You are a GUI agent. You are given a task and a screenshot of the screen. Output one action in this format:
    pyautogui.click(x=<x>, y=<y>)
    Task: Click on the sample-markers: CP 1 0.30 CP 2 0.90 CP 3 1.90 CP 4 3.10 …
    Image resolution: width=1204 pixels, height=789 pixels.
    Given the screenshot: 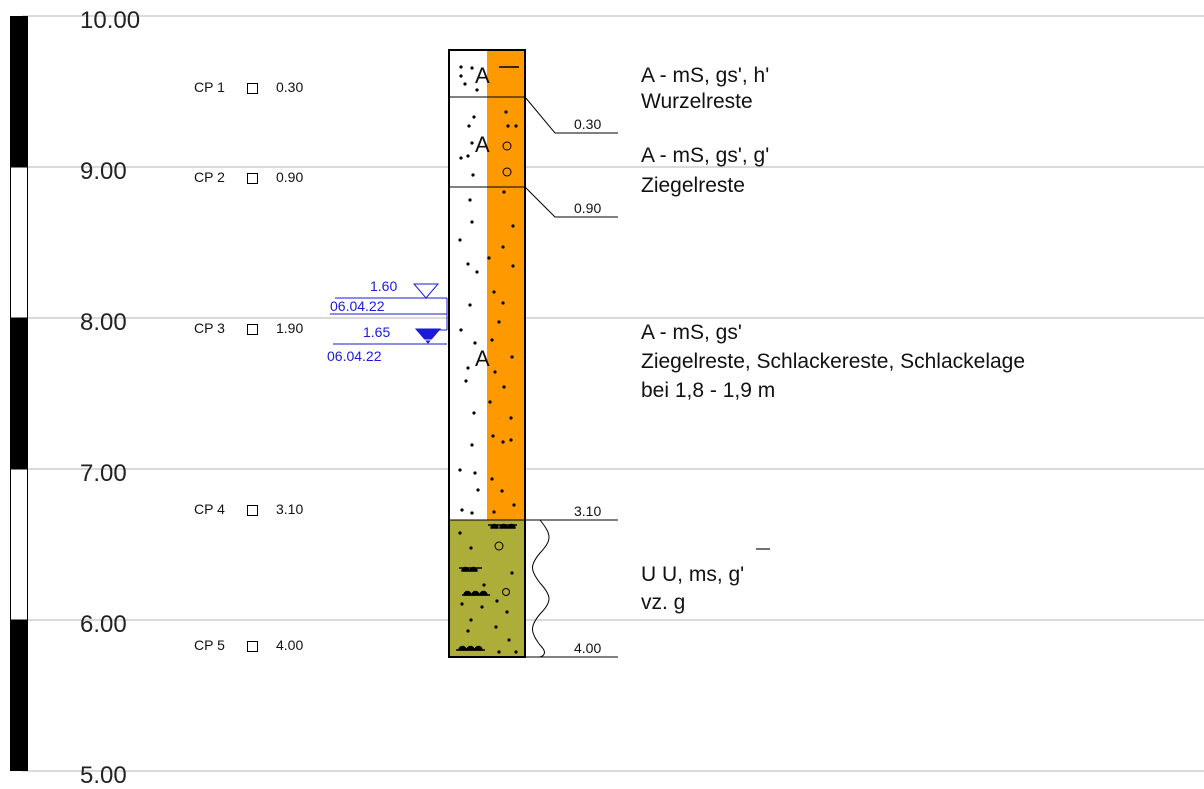 What is the action you would take?
    pyautogui.click(x=248, y=366)
    